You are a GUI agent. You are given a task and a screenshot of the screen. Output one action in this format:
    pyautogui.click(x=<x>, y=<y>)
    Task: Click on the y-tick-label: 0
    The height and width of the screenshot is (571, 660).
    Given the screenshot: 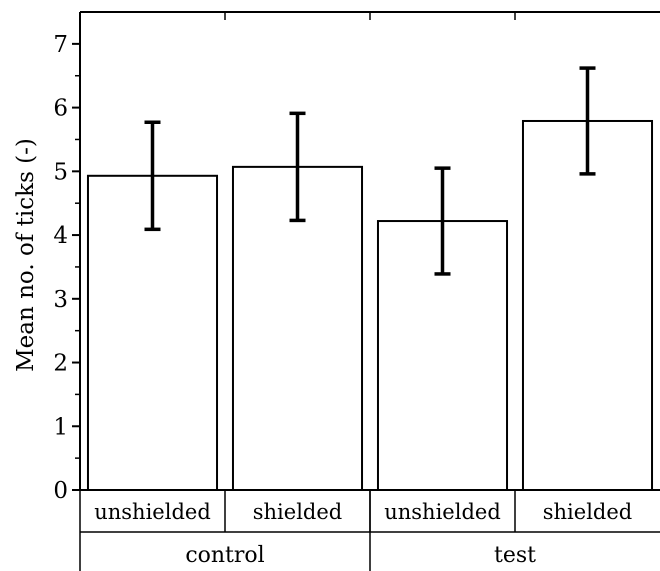 What is the action you would take?
    pyautogui.click(x=60, y=491)
    